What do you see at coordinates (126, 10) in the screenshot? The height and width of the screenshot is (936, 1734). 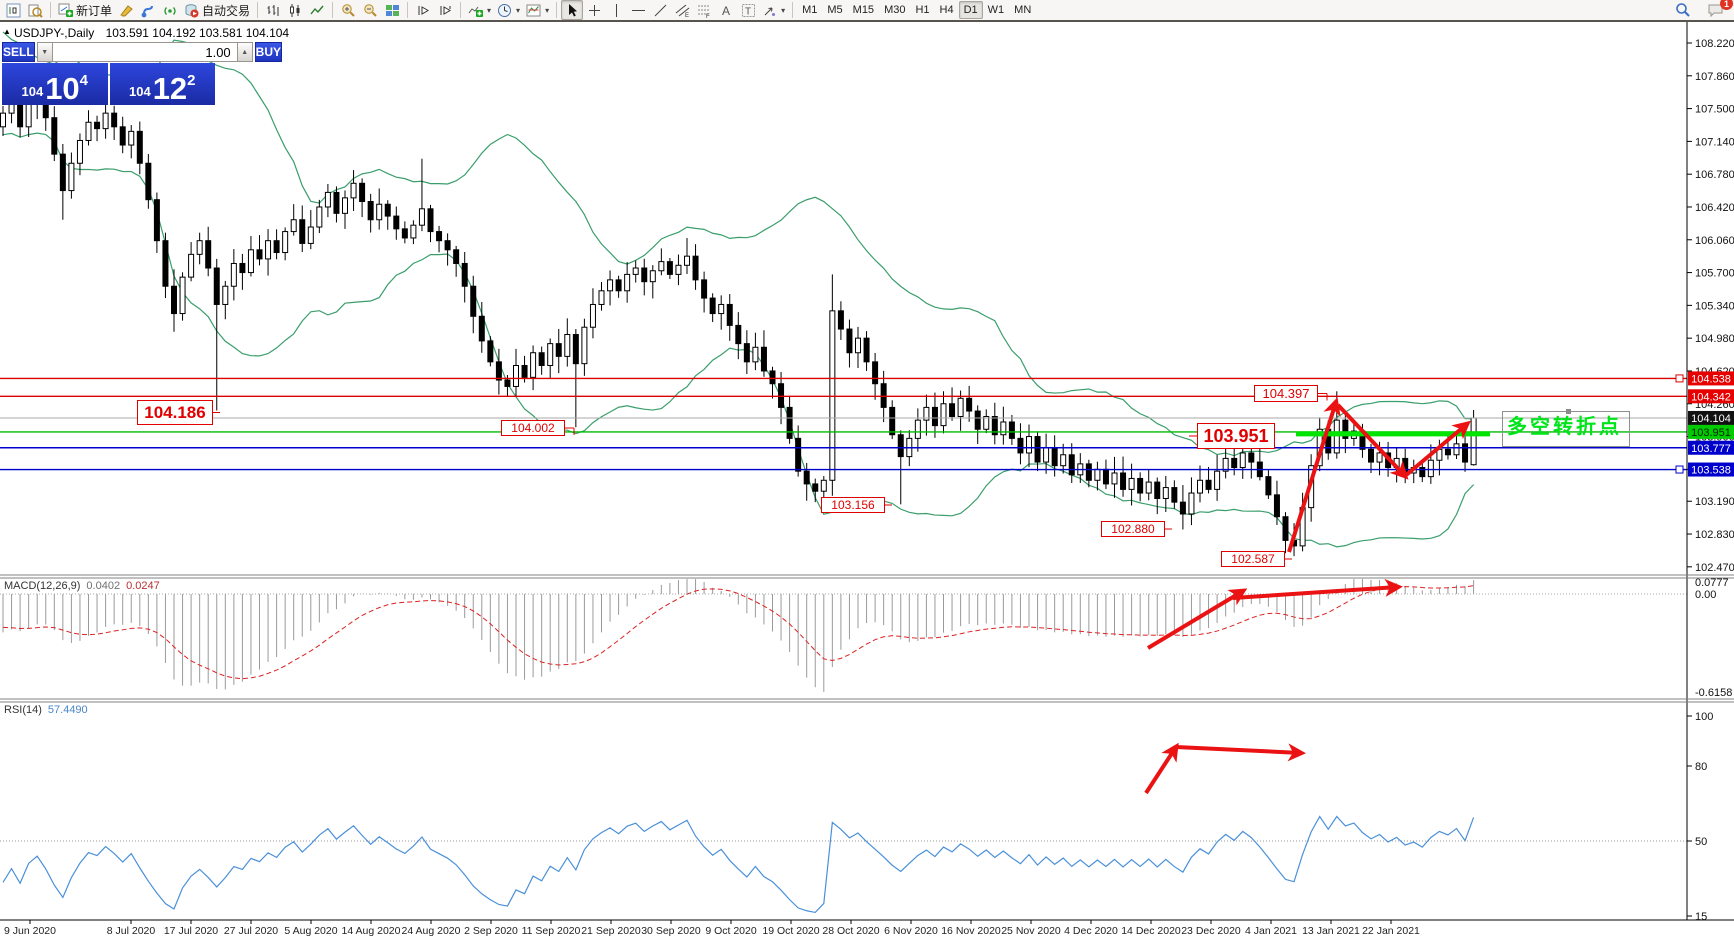 I see `crayon-button` at bounding box center [126, 10].